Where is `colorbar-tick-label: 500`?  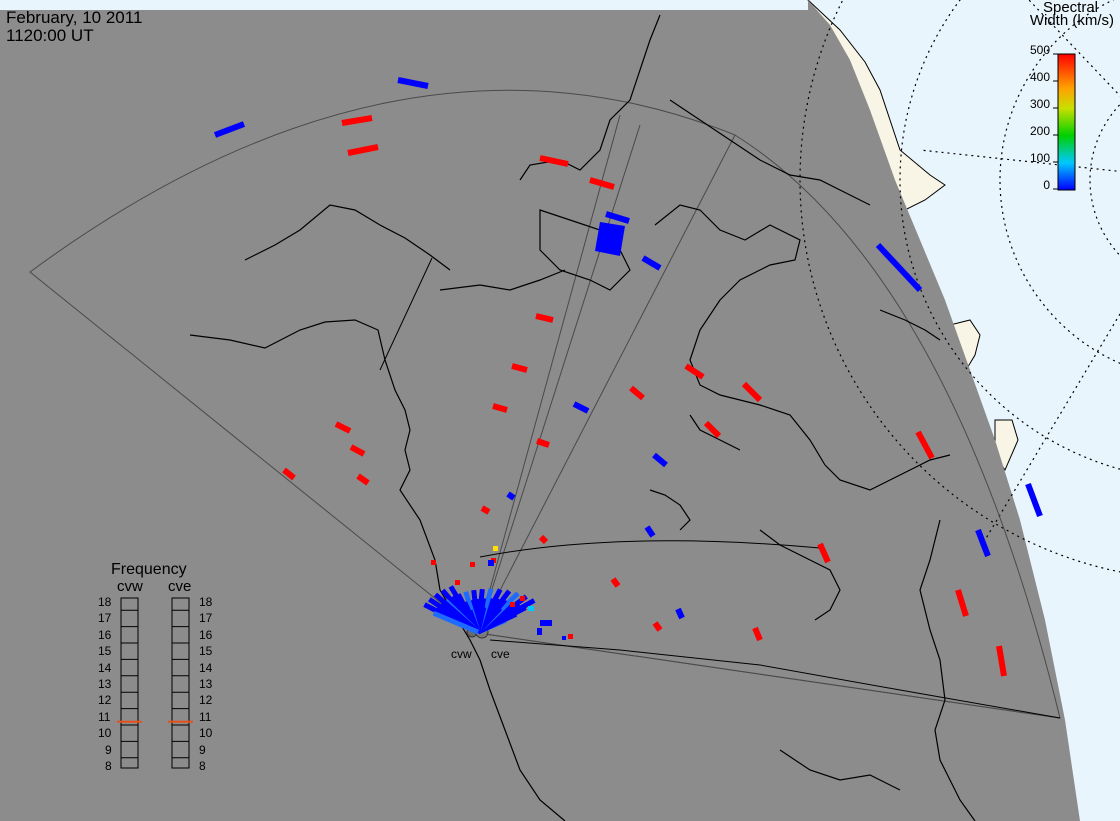
colorbar-tick-label: 500 is located at coordinates (1039, 50).